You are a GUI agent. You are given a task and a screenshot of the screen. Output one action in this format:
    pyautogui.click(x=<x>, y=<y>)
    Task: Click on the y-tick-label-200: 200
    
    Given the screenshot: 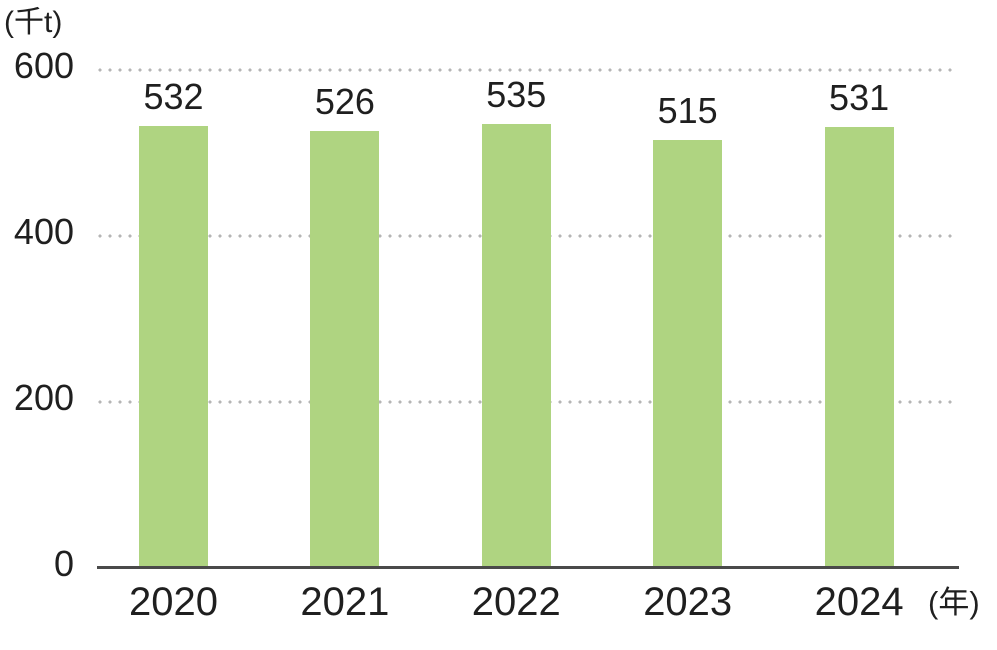 What is the action you would take?
    pyautogui.click(x=43, y=397)
    